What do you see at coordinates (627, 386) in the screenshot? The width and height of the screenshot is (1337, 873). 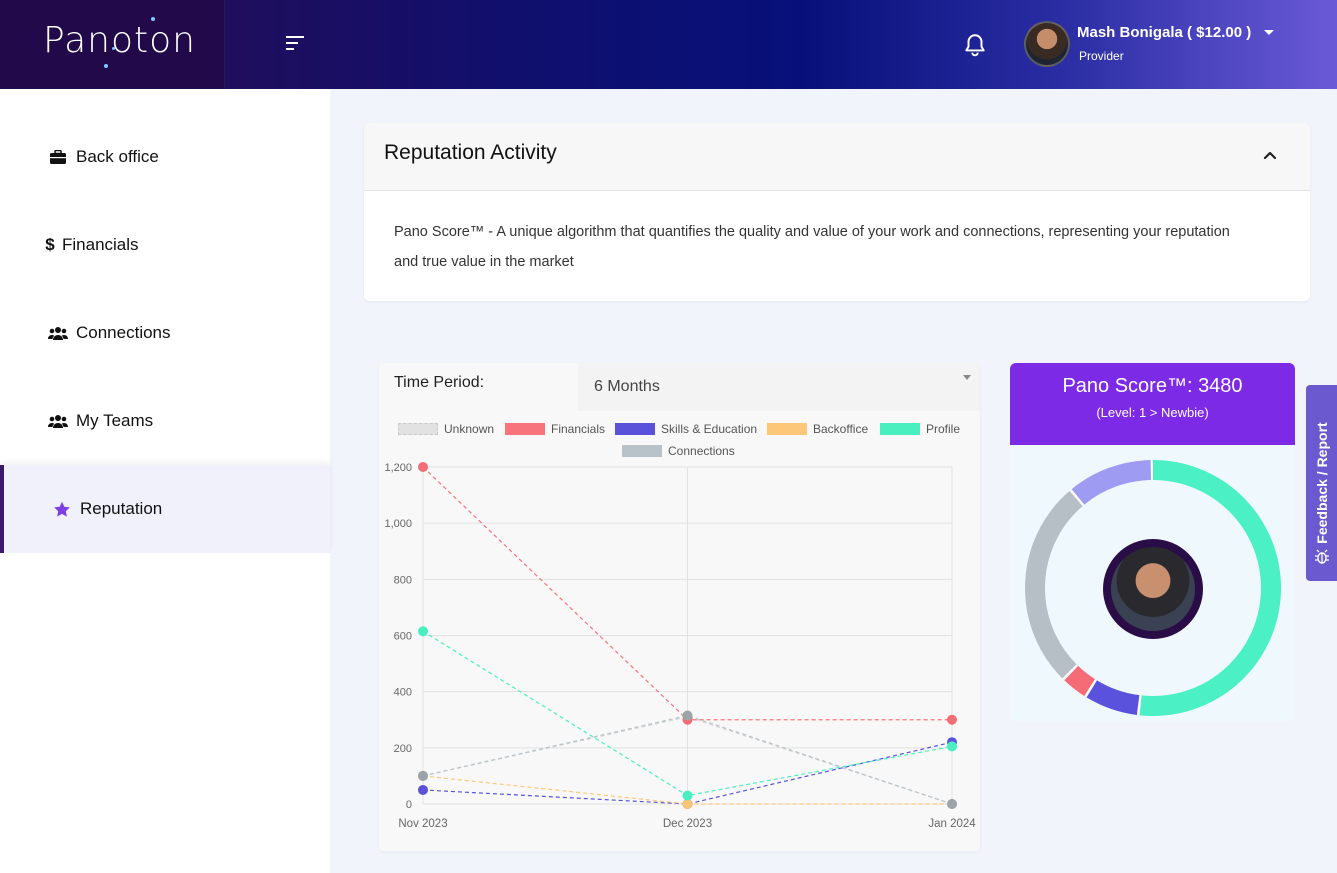 I see `time-period-value: 6 Months` at bounding box center [627, 386].